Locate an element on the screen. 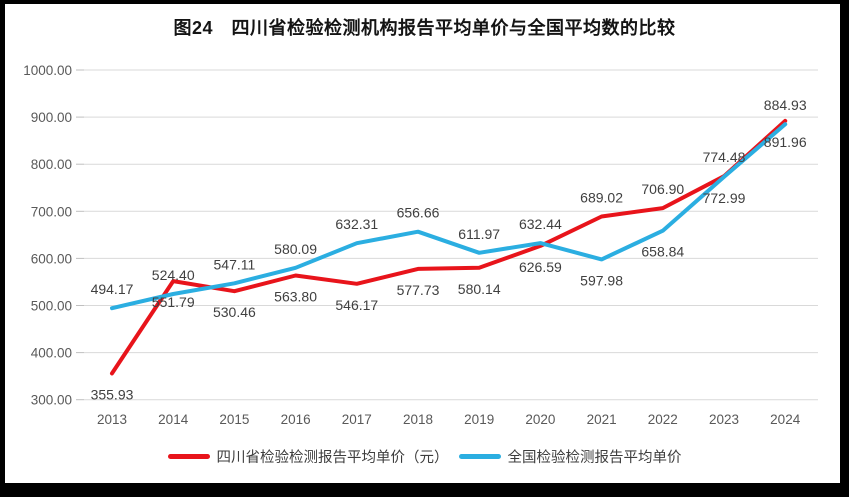  data-label-sichuan: 706.90 is located at coordinates (662, 189).